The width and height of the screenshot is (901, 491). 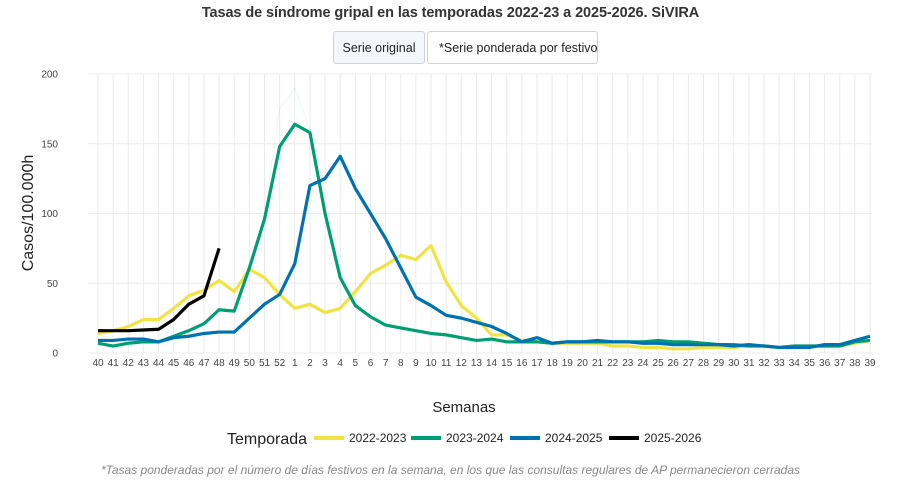 What do you see at coordinates (129, 363) in the screenshot?
I see `x-tick-label: 42` at bounding box center [129, 363].